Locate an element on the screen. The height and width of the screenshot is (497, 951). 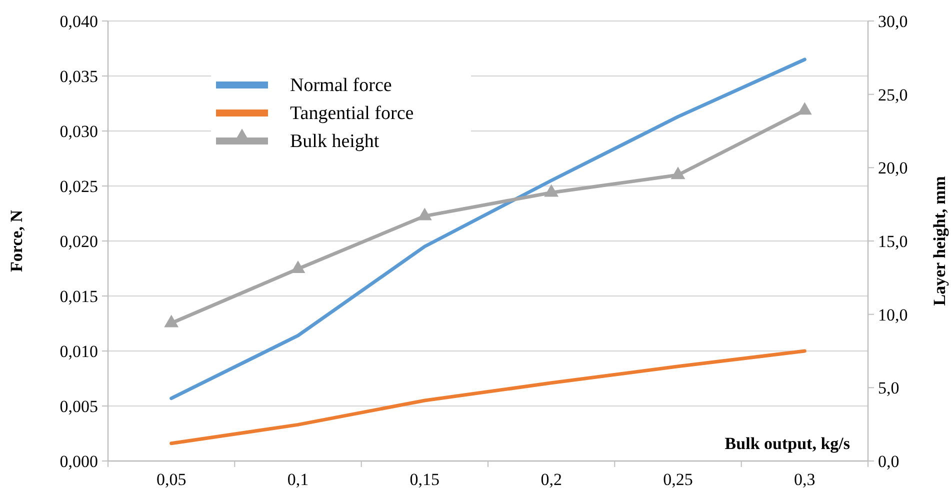
x-tick-label: 0,1 is located at coordinates (298, 479).